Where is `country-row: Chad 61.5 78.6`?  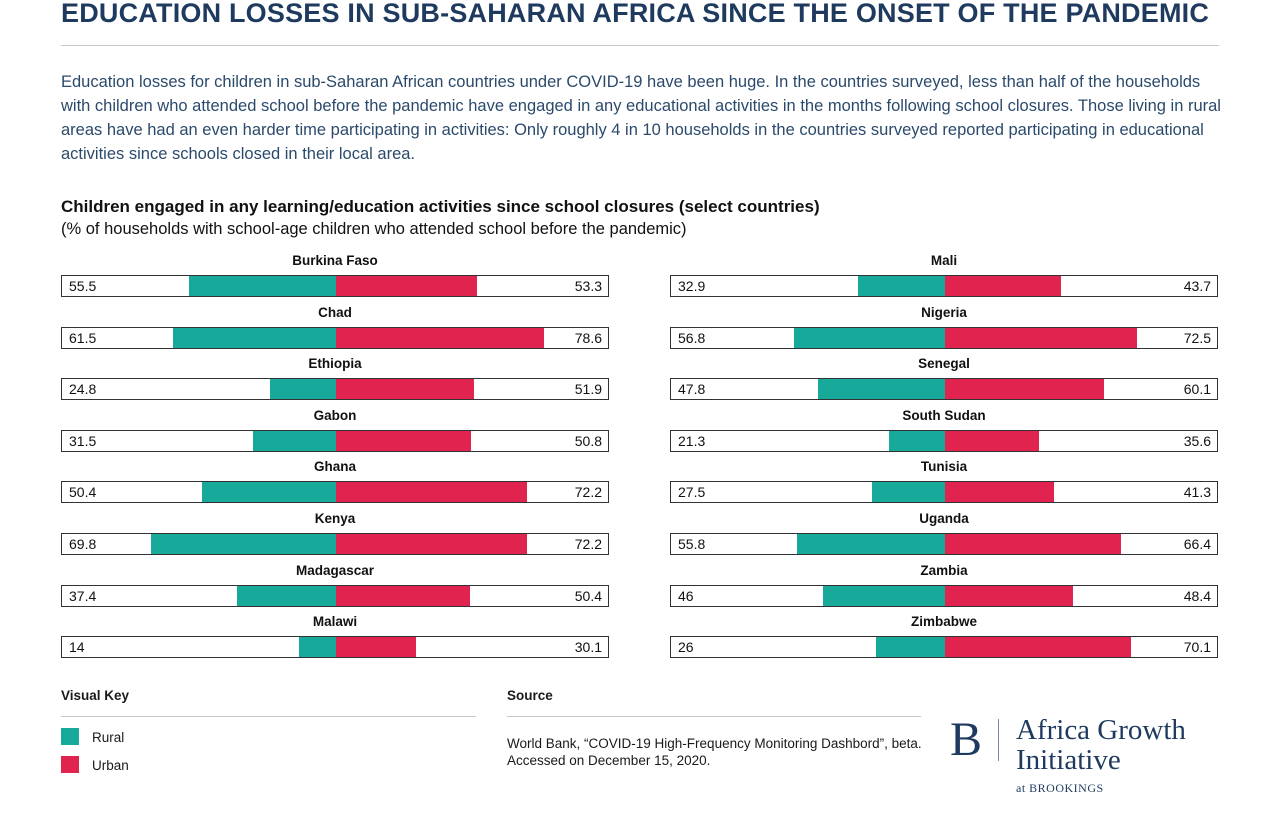 country-row: Chad 61.5 78.6 is located at coordinates (335, 331).